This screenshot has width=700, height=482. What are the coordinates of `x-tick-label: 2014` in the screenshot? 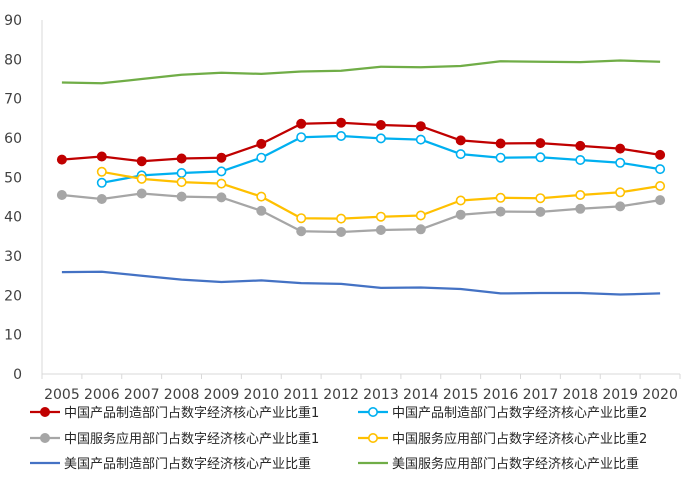 It's located at (421, 395).